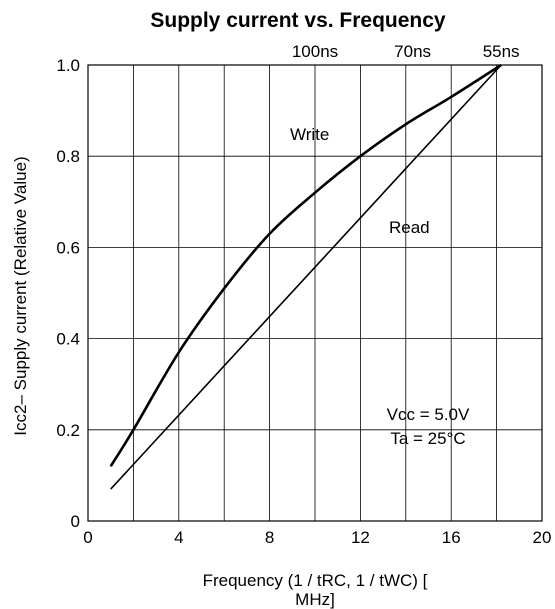  I want to click on x-tick-label: 8, so click(269, 537).